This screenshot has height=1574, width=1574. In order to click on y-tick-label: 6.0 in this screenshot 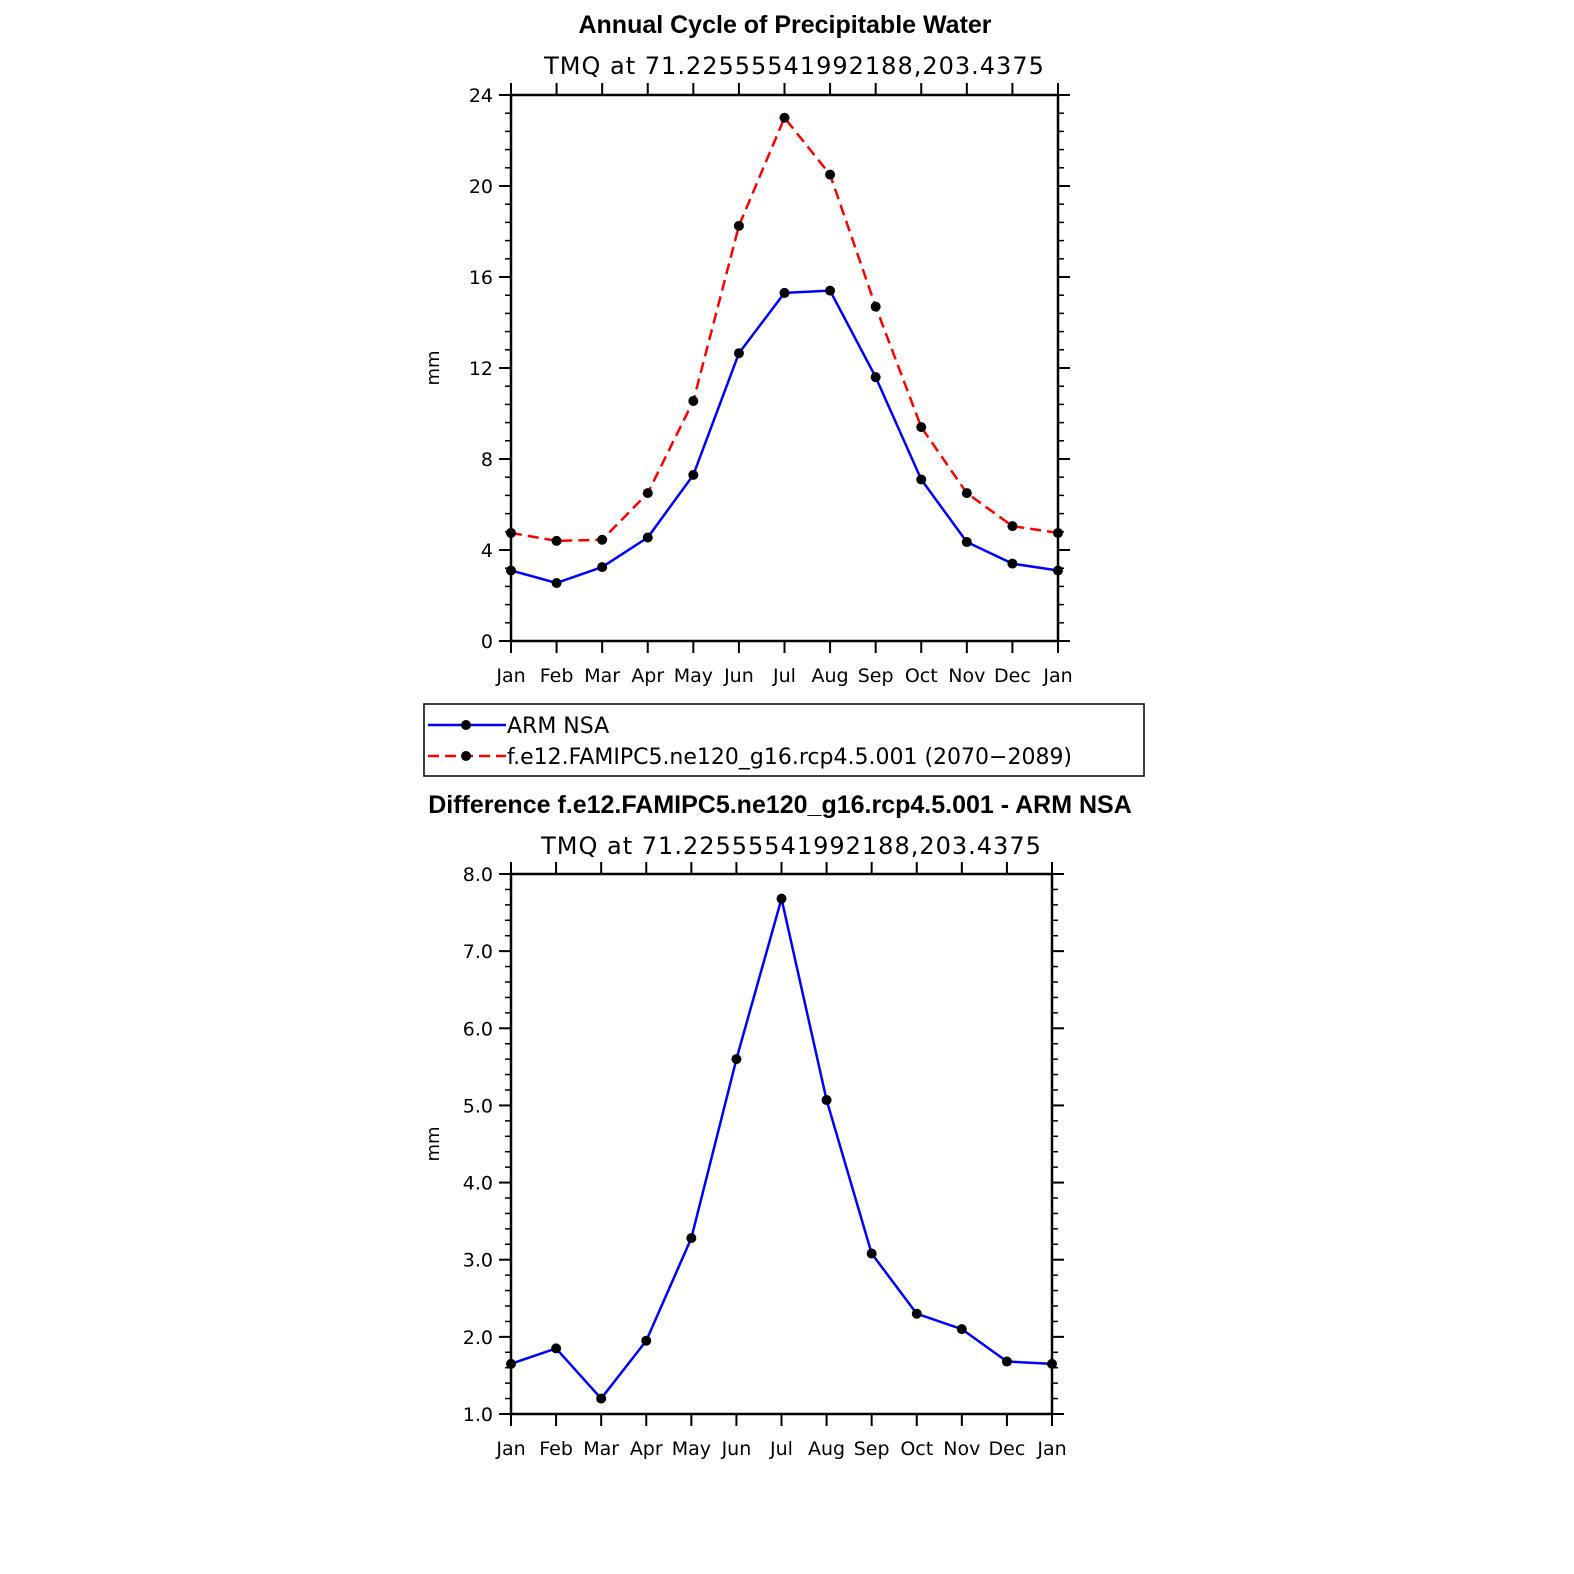, I will do `click(478, 1029)`.